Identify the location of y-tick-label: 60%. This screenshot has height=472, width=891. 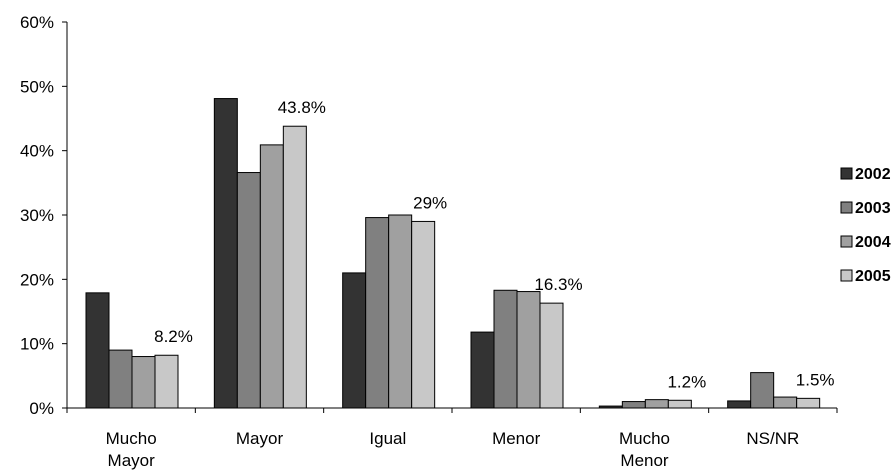
(37, 22).